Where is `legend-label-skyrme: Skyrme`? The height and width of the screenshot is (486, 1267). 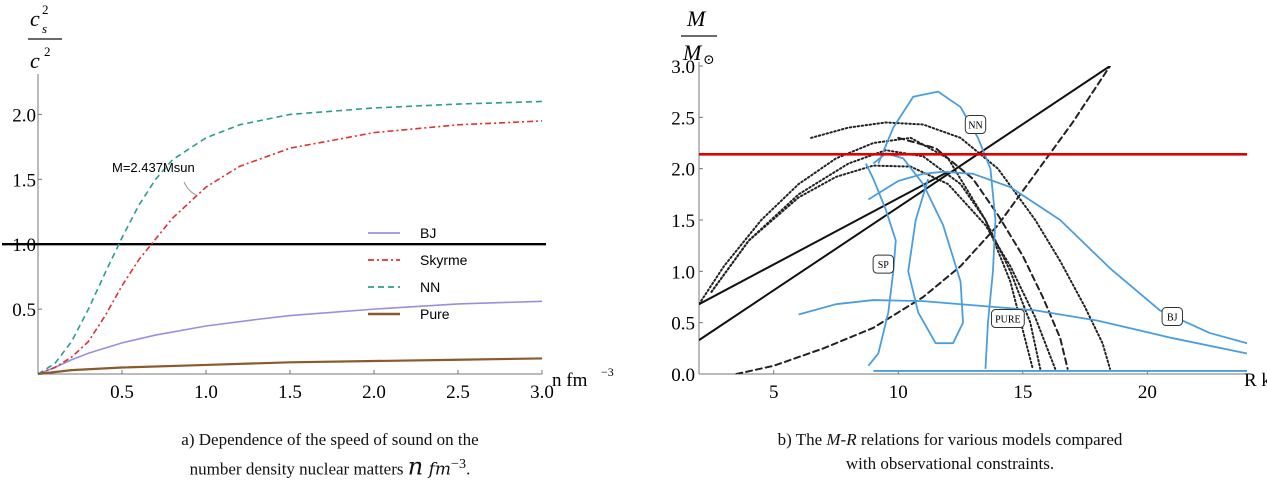 legend-label-skyrme: Skyrme is located at coordinates (444, 260).